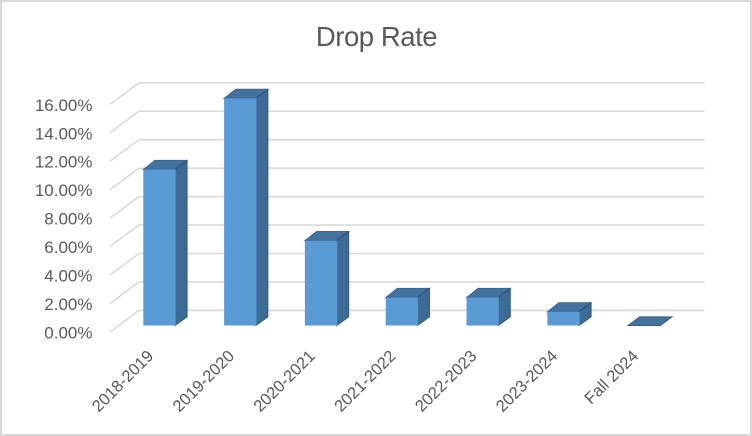 The image size is (752, 436). What do you see at coordinates (68, 219) in the screenshot?
I see `svg-text: 8.00%` at bounding box center [68, 219].